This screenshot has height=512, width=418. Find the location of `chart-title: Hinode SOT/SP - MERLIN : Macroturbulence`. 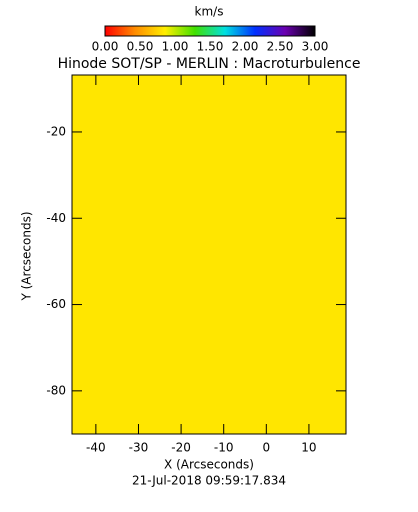

chart-title: Hinode SOT/SP - MERLIN : Macroturbulence is located at coordinates (209, 64).